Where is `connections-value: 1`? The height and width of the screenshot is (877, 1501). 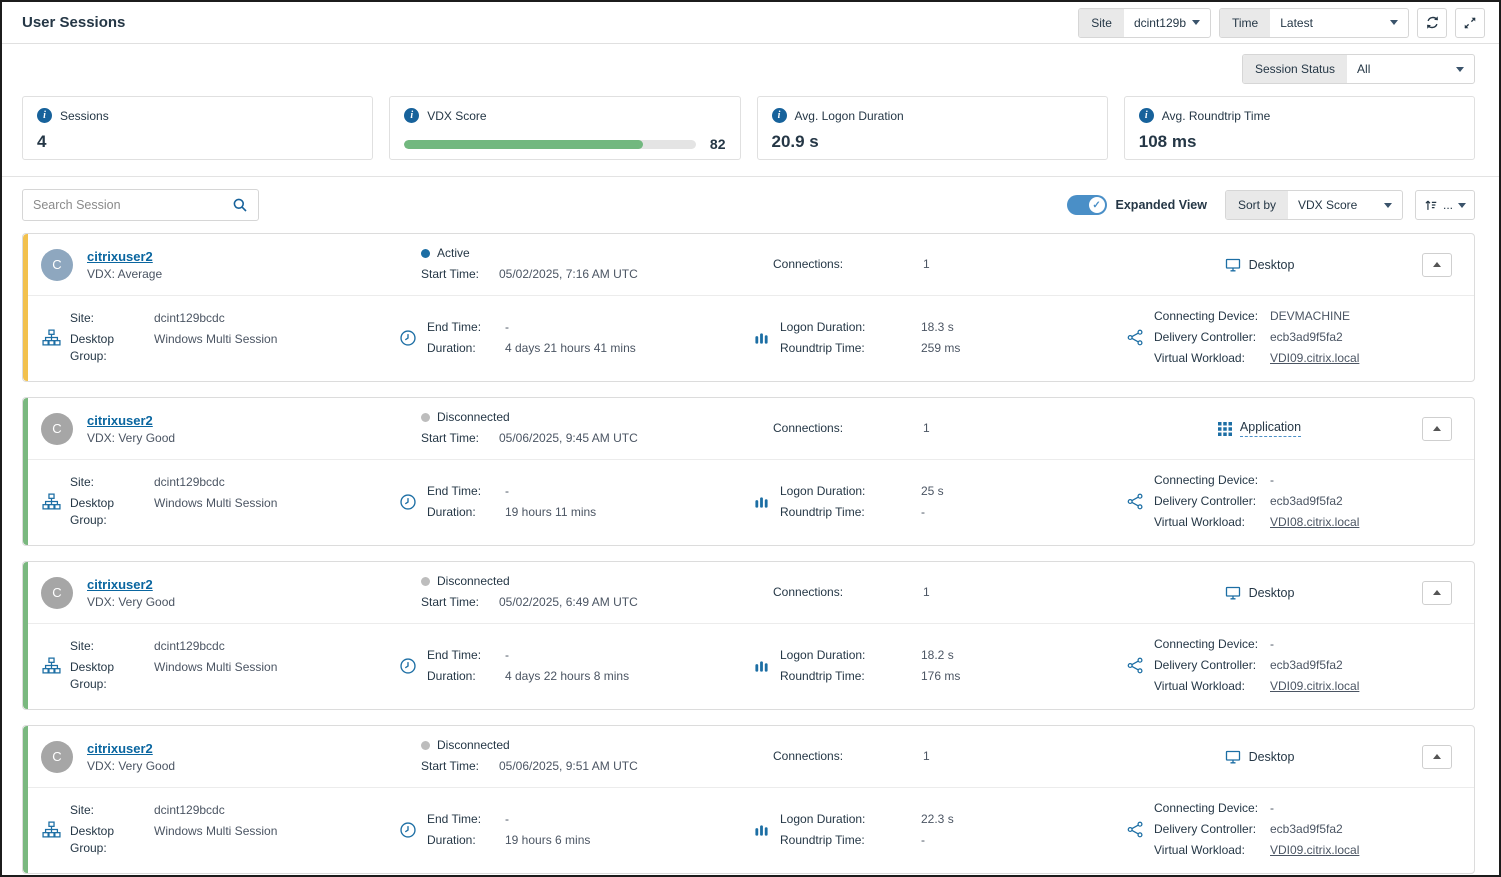
connections-value: 1 is located at coordinates (926, 592).